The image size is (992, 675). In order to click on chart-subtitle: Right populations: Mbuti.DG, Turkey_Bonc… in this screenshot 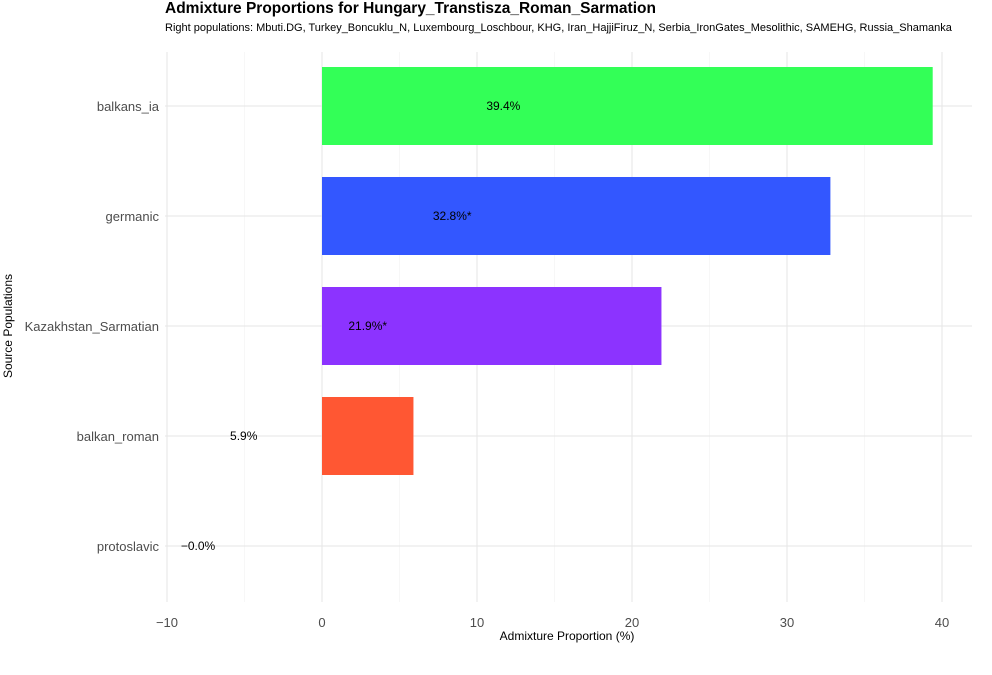, I will do `click(558, 28)`.